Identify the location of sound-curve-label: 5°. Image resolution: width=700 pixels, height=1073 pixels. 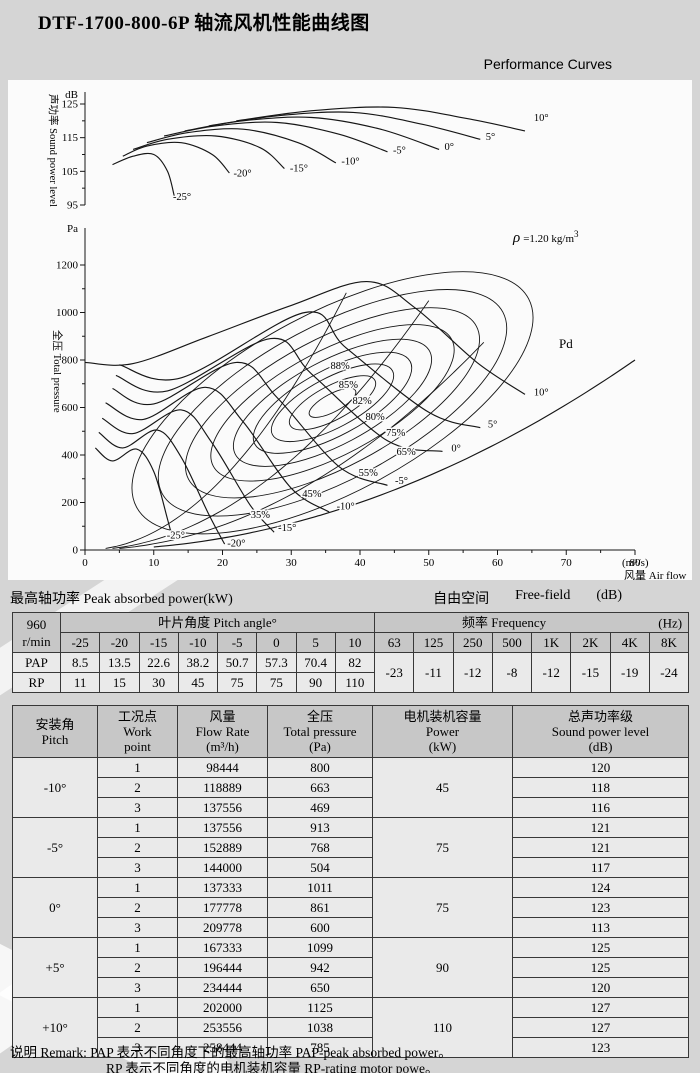
(490, 137).